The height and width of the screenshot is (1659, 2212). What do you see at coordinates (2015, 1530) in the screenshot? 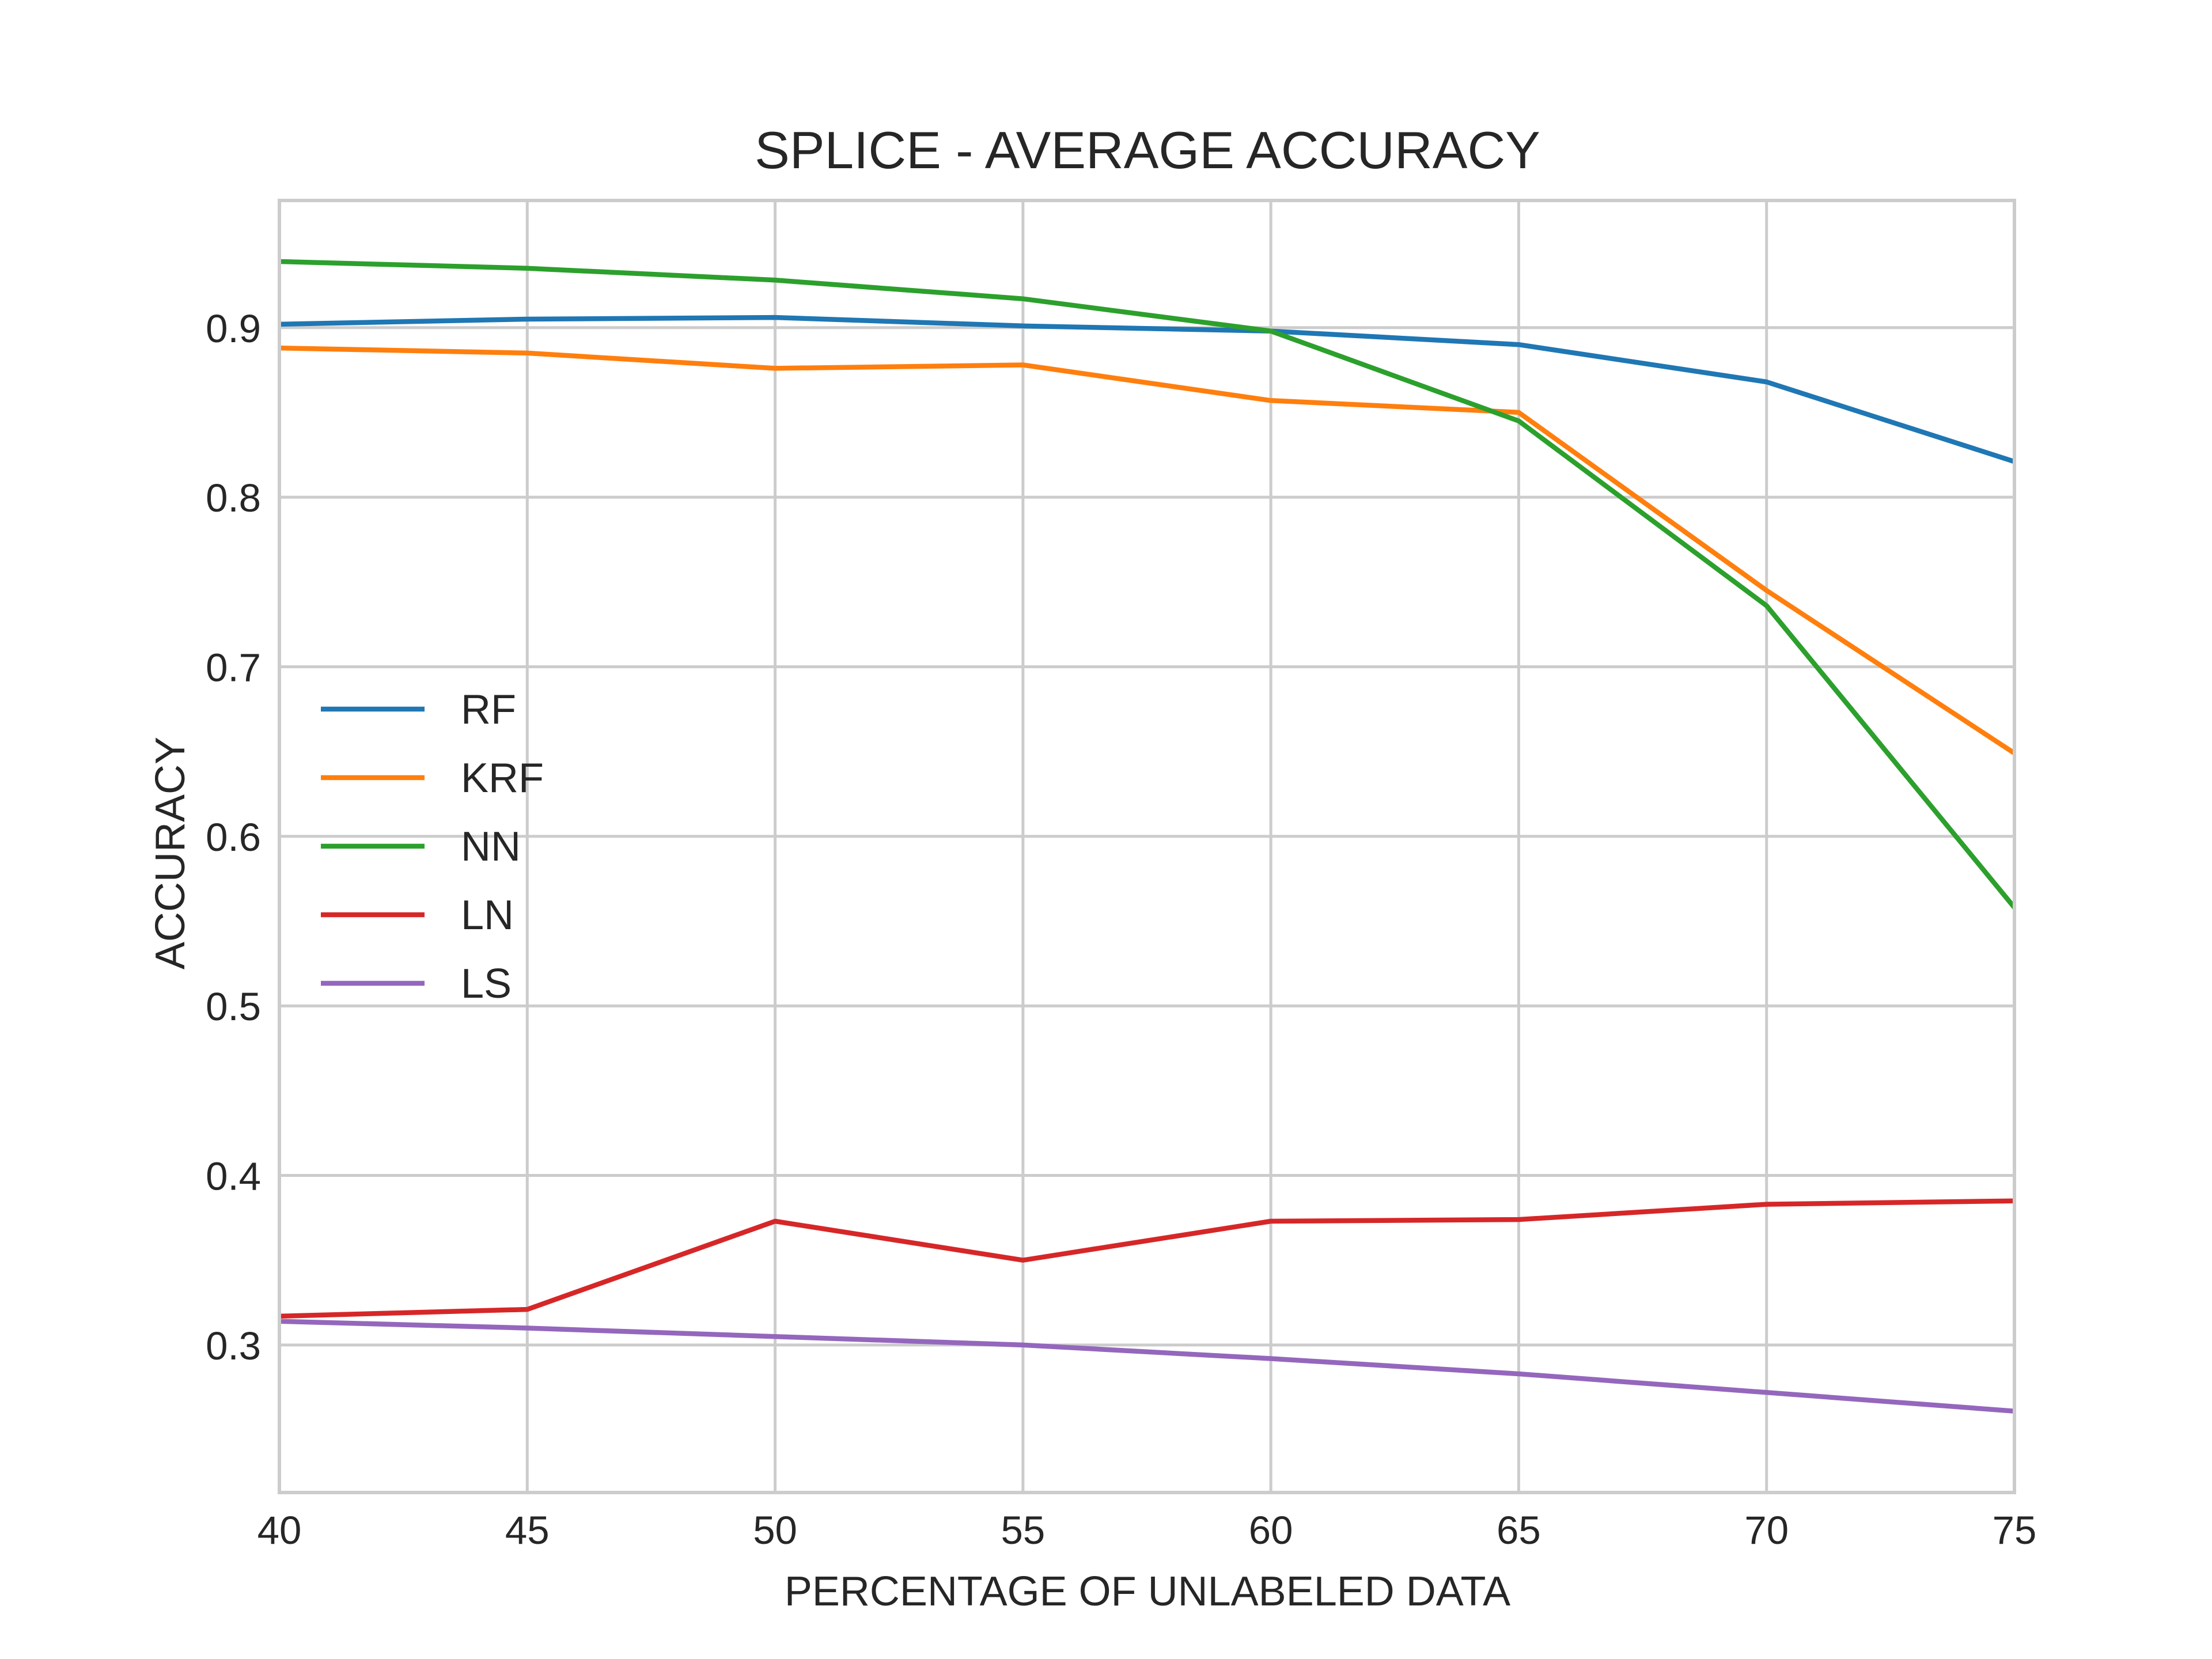
I see `x-tick-label: 75` at bounding box center [2015, 1530].